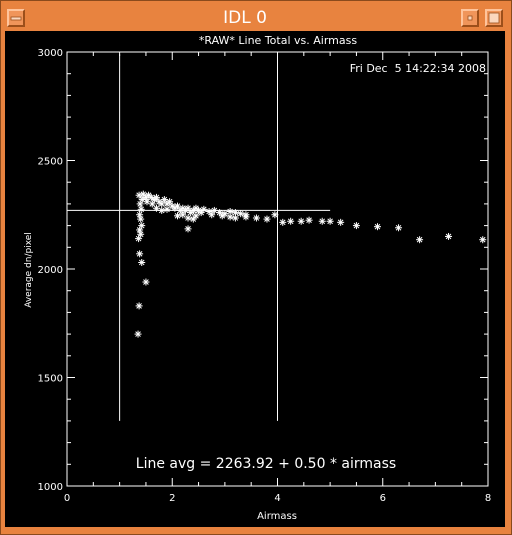 The height and width of the screenshot is (535, 512). What do you see at coordinates (50, 379) in the screenshot?
I see `y-tick-label: 1500` at bounding box center [50, 379].